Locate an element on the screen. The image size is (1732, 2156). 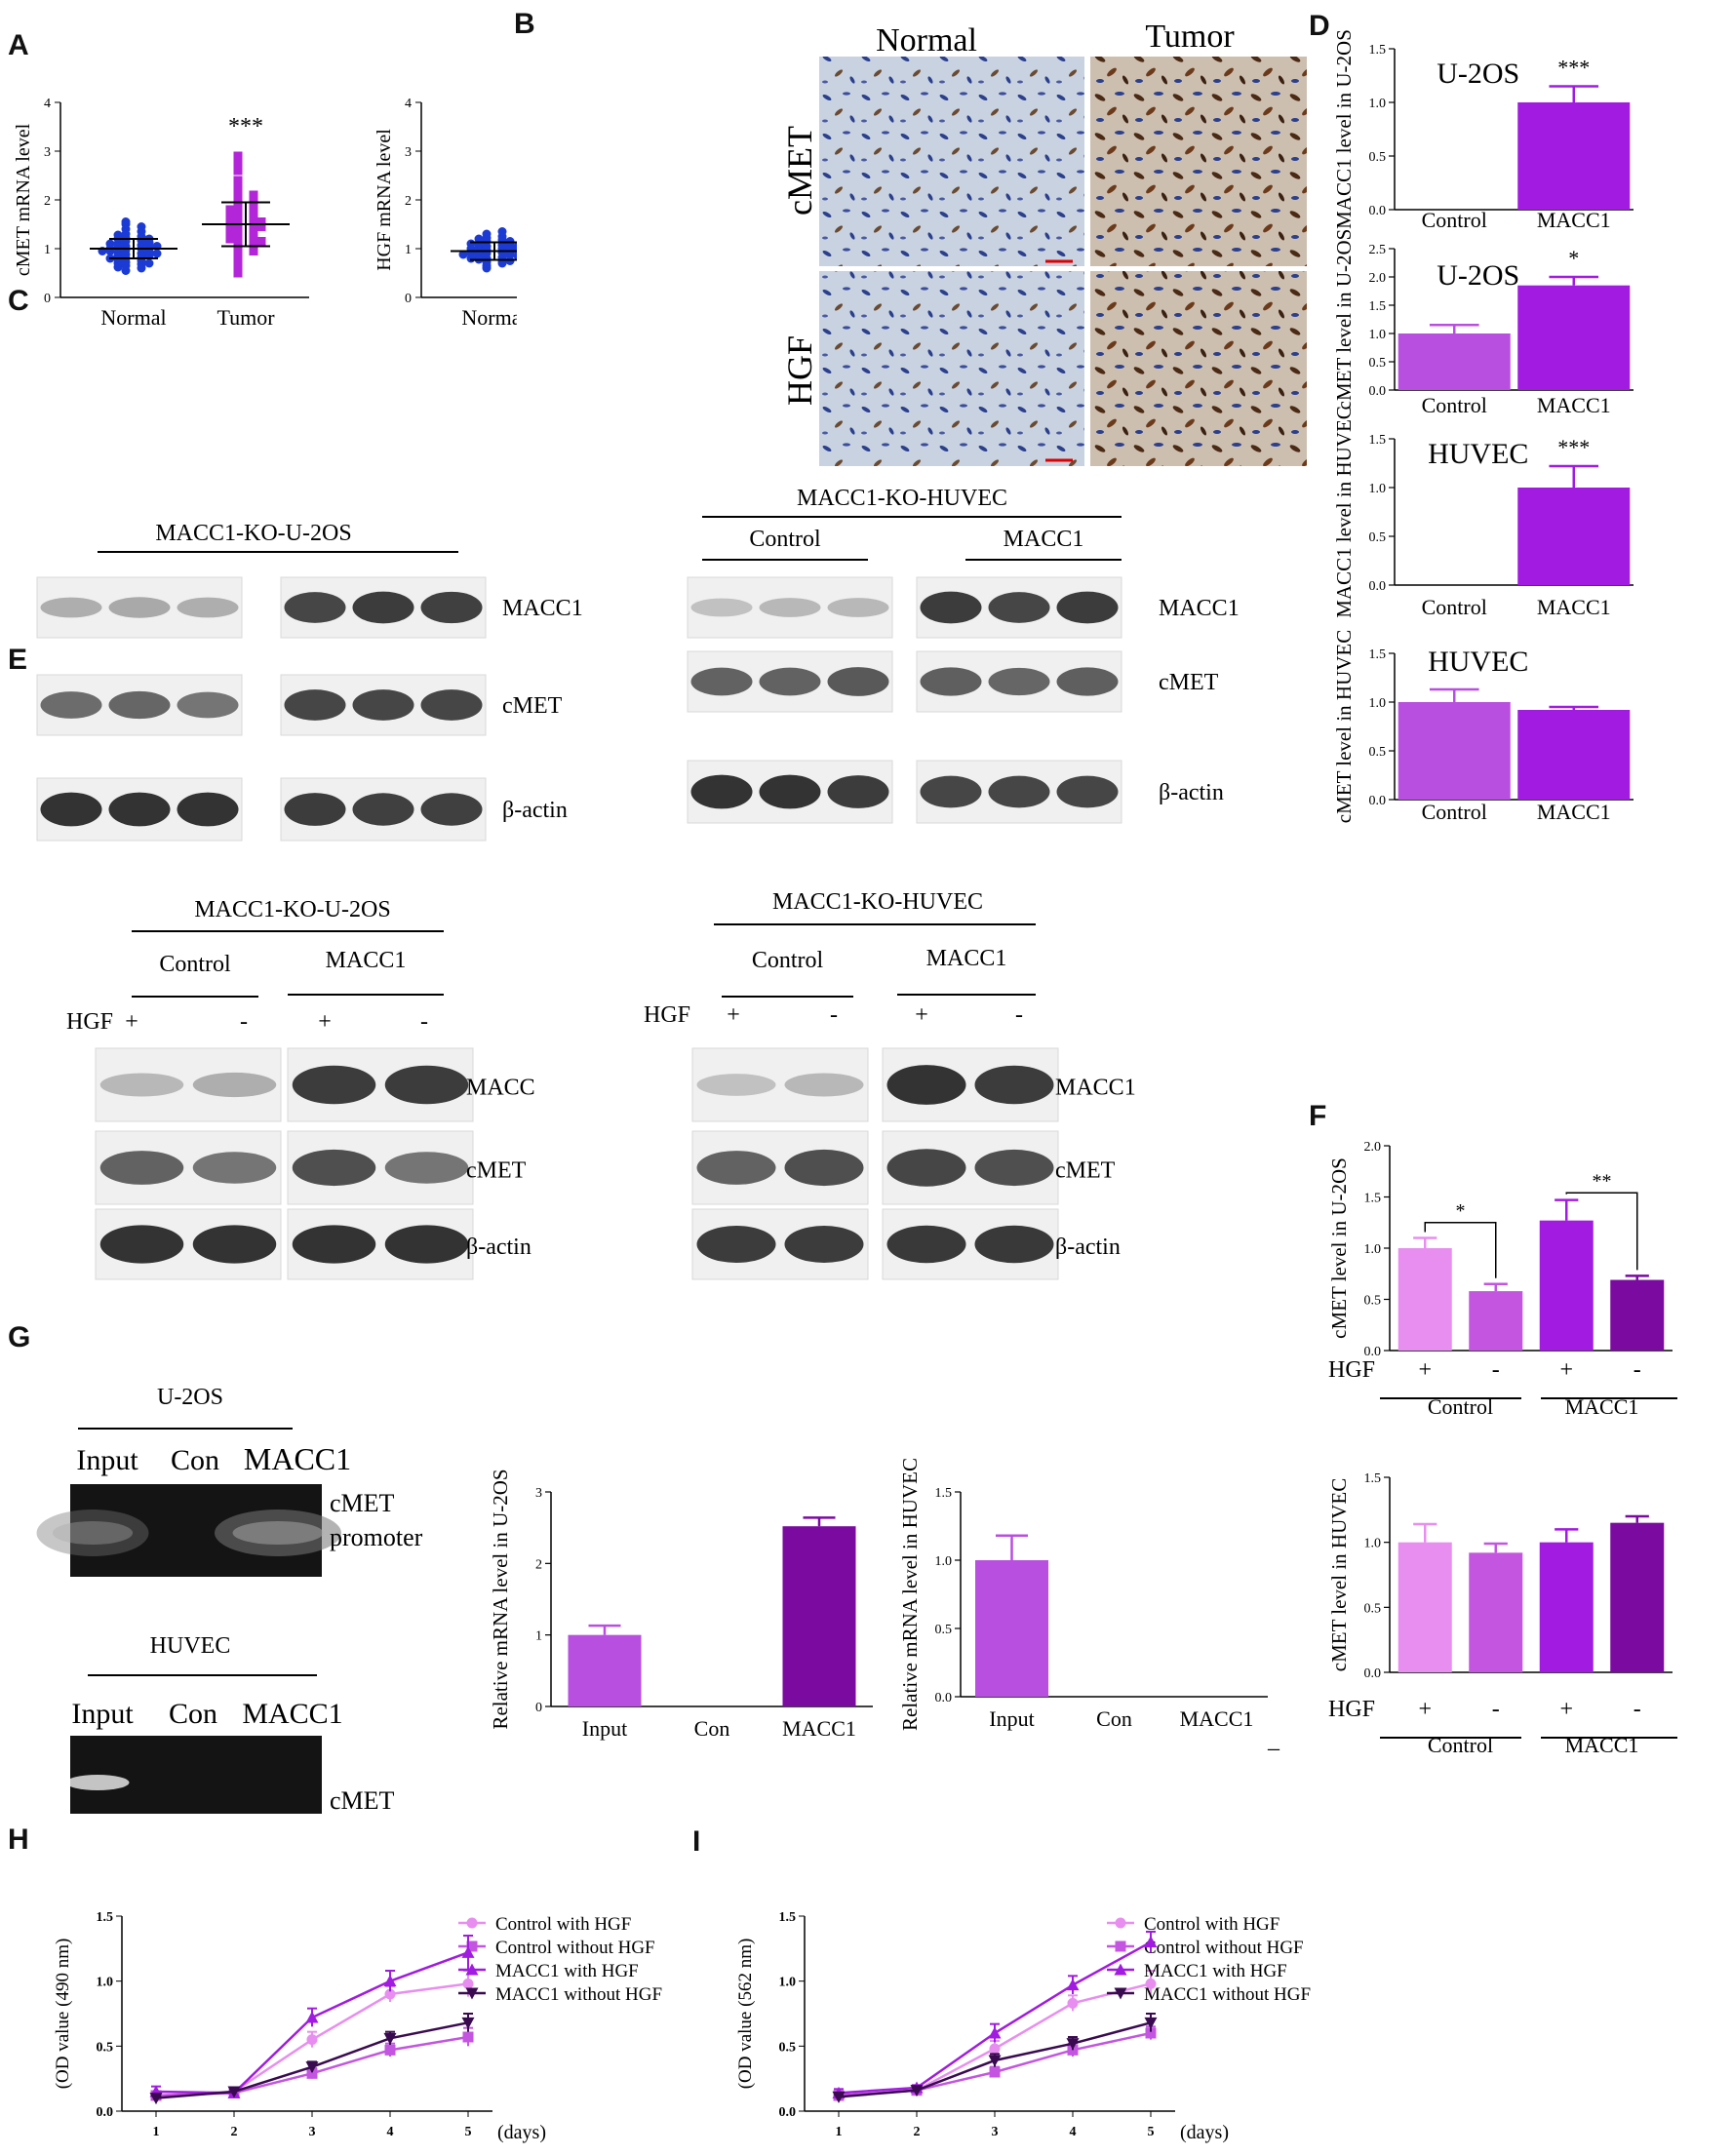
growth-H-xtick-label: 1 is located at coordinates (156, 2132).